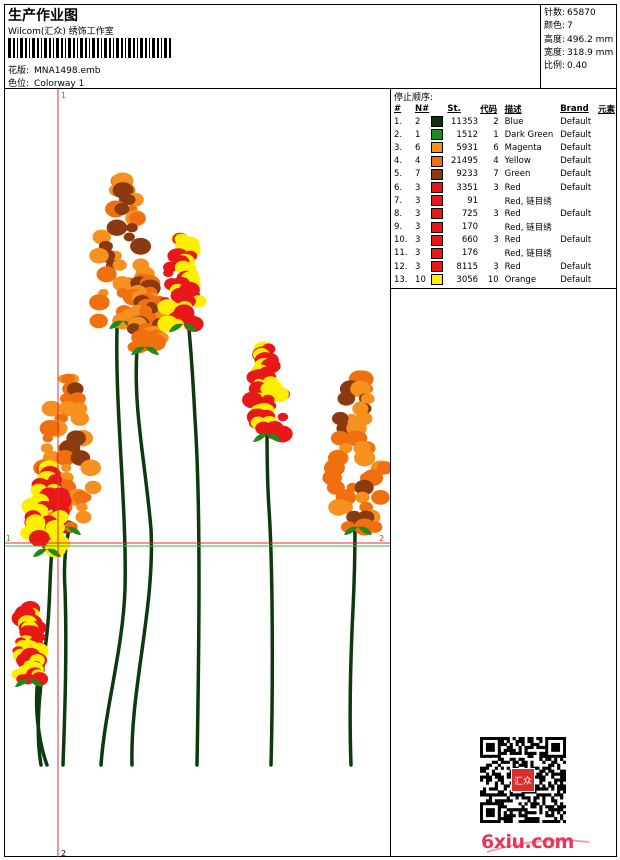  I want to click on cell-n: 1, so click(418, 134).